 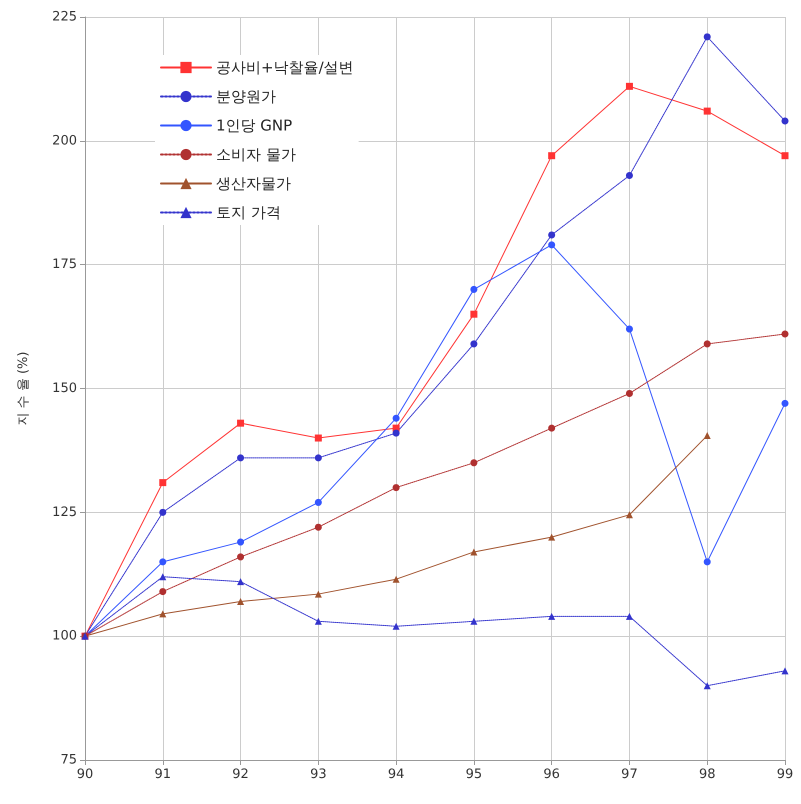 What do you see at coordinates (68, 760) in the screenshot?
I see `y-tick-label: 75` at bounding box center [68, 760].